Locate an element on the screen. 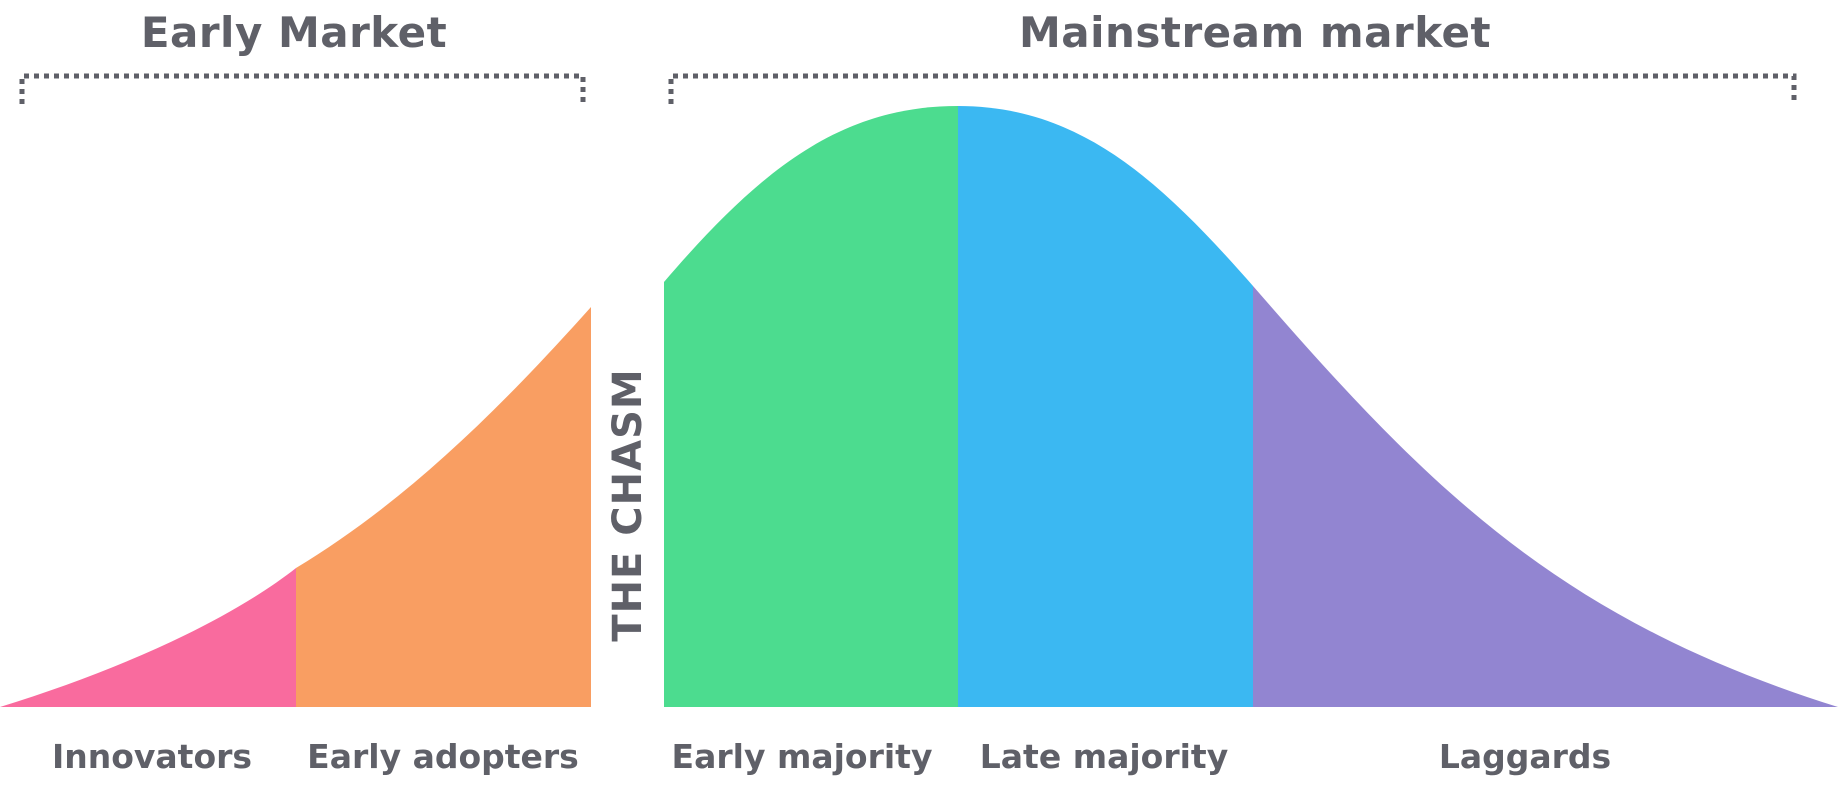 The image size is (1838, 798). late-majority-area is located at coordinates (1105, 406).